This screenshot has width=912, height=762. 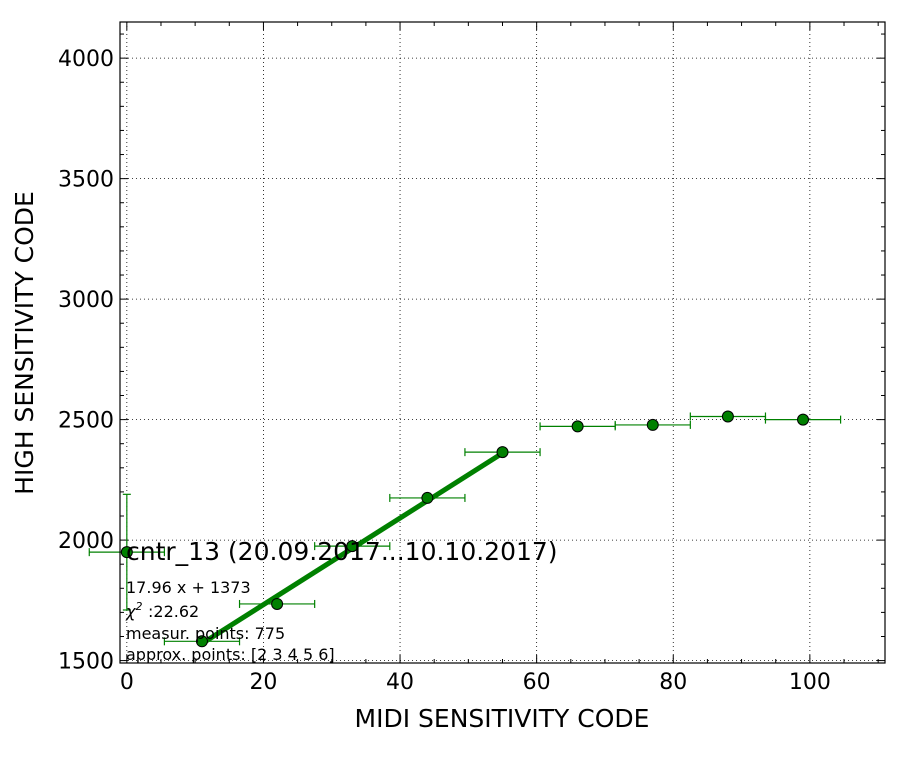 What do you see at coordinates (810, 682) in the screenshot?
I see `x-tick-label: 100` at bounding box center [810, 682].